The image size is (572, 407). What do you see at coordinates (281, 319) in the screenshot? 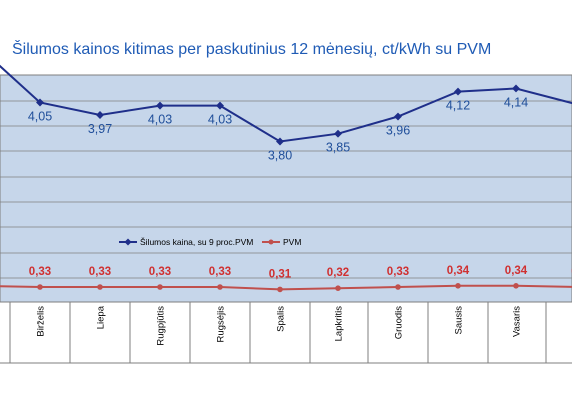
I see `x-tick-label: Spalis` at bounding box center [281, 319].